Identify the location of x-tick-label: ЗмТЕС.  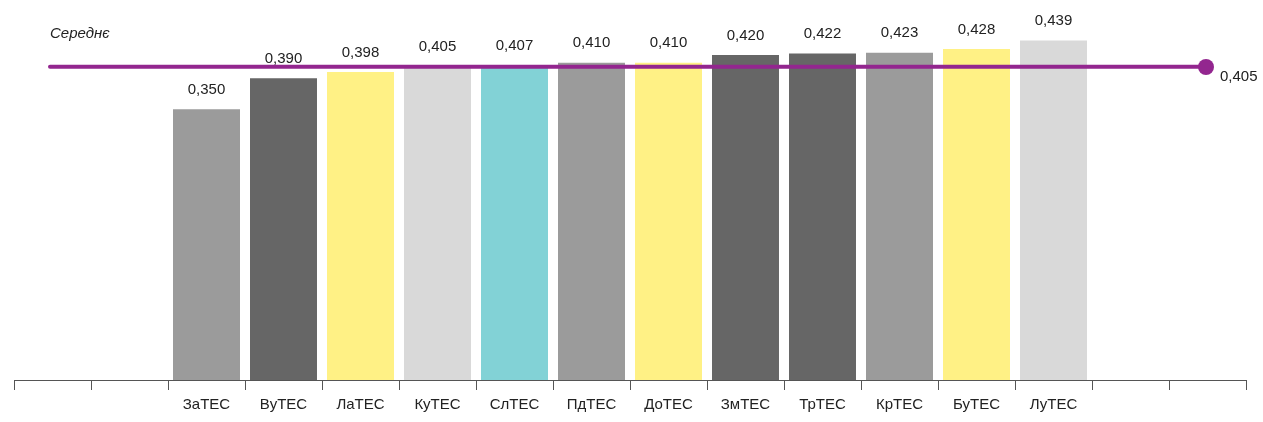
(745, 404).